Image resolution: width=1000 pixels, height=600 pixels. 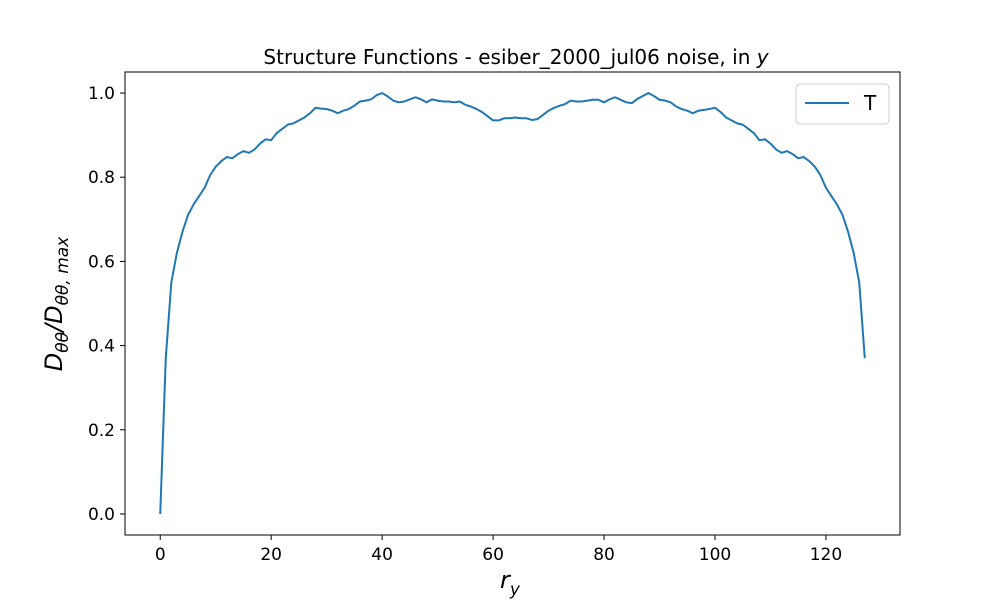 I want to click on y-axis-ticks: 0.0 0.2 0.4 0.6 0.8 1.0, so click(x=106, y=304).